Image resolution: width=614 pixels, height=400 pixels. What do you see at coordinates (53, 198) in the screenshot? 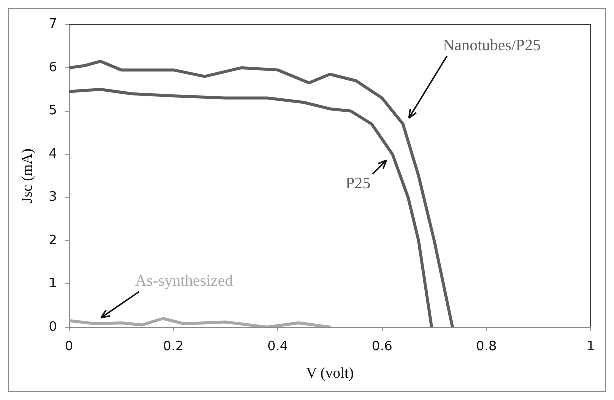
I see `y-tick-label: 3` at bounding box center [53, 198].